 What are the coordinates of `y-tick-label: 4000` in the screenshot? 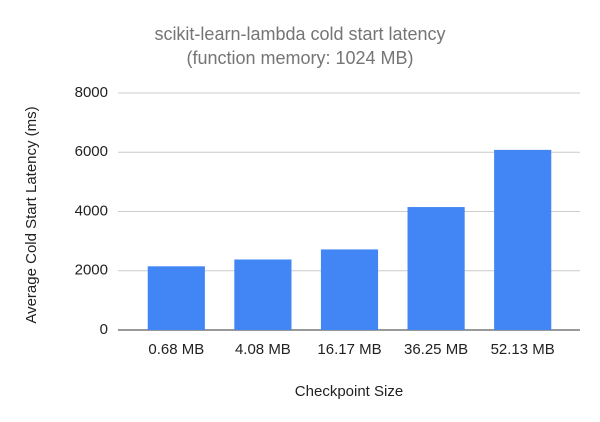 It's located at (91, 210).